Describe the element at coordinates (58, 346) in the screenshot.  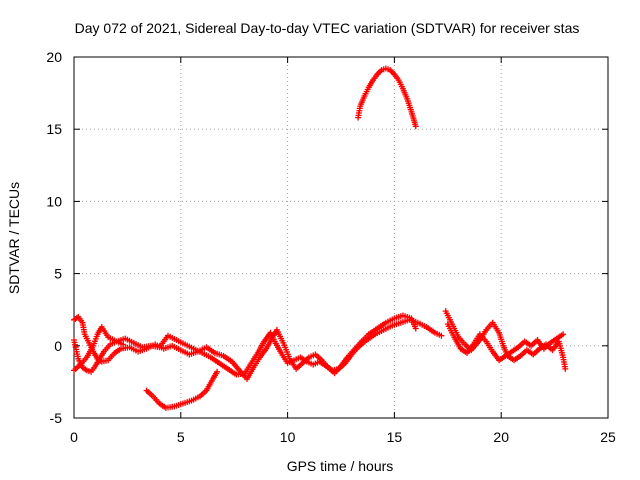
I see `y-tick-label: 0` at that location.